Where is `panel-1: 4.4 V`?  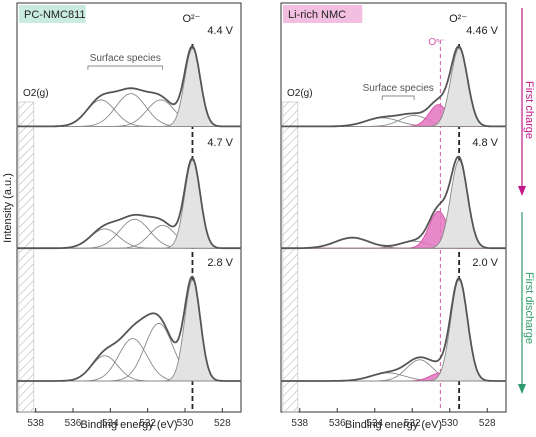
panel-1: 4.4 V is located at coordinates (129, 76).